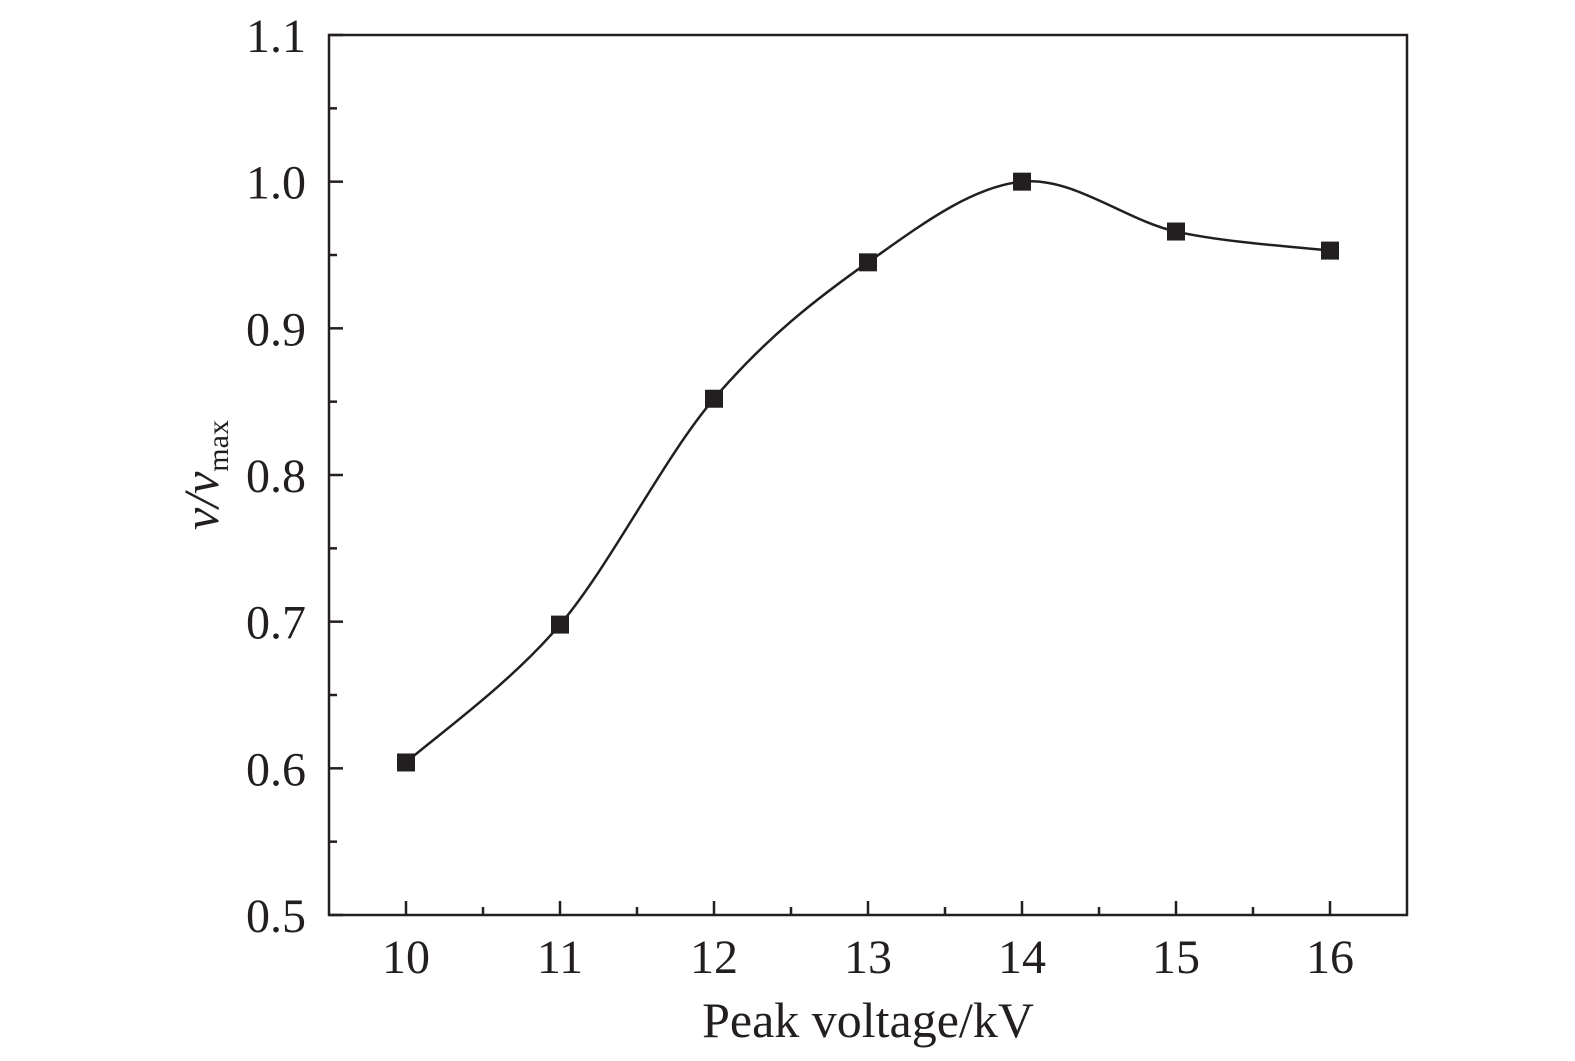 This screenshot has height=1061, width=1575. I want to click on y-tick-label: 0.8, so click(276, 476).